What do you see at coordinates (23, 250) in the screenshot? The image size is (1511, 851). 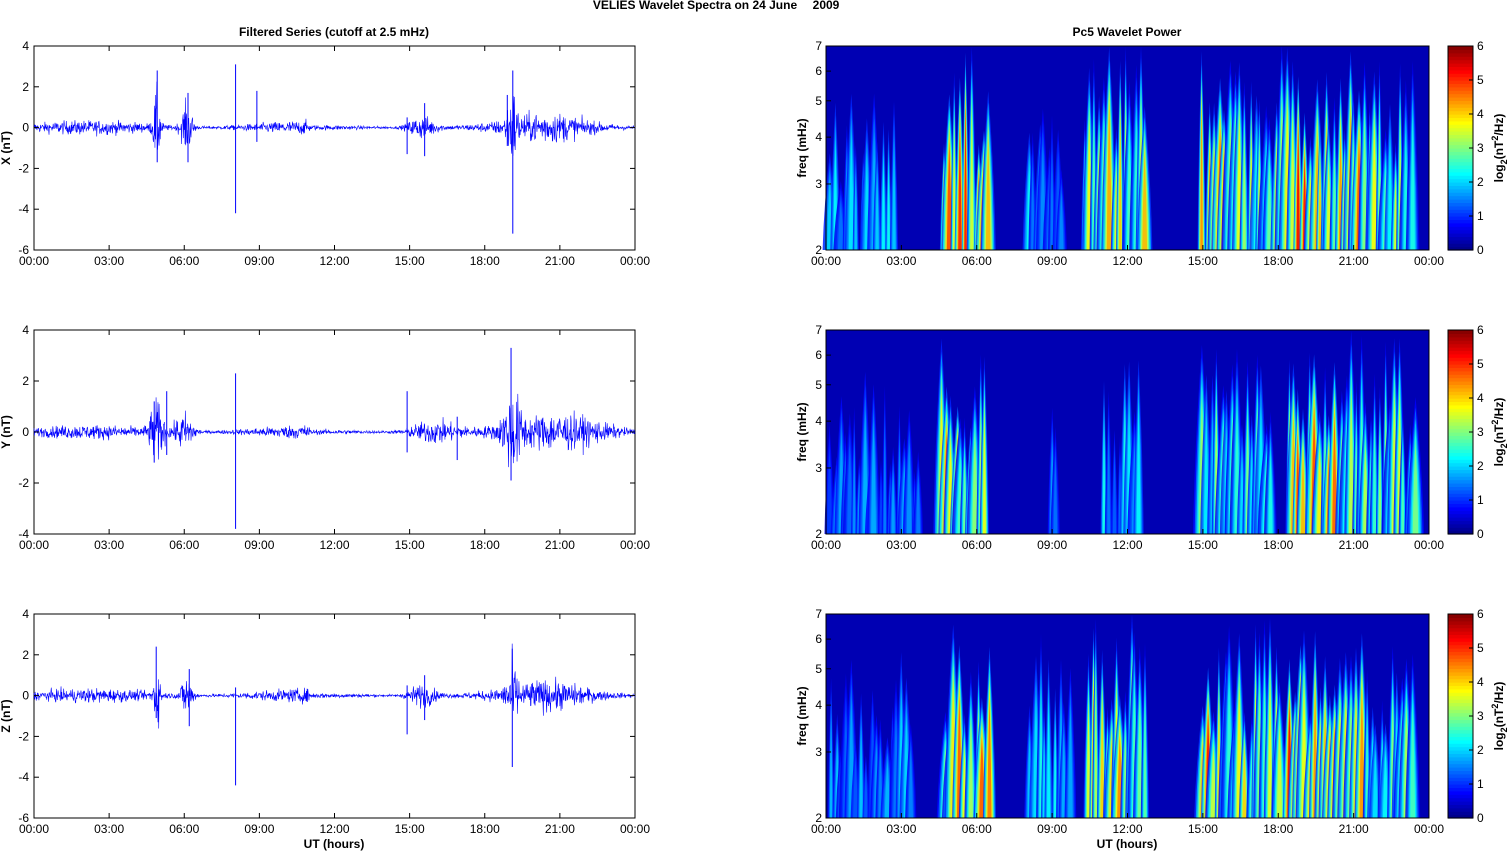 I see `ytick-label: -6` at bounding box center [23, 250].